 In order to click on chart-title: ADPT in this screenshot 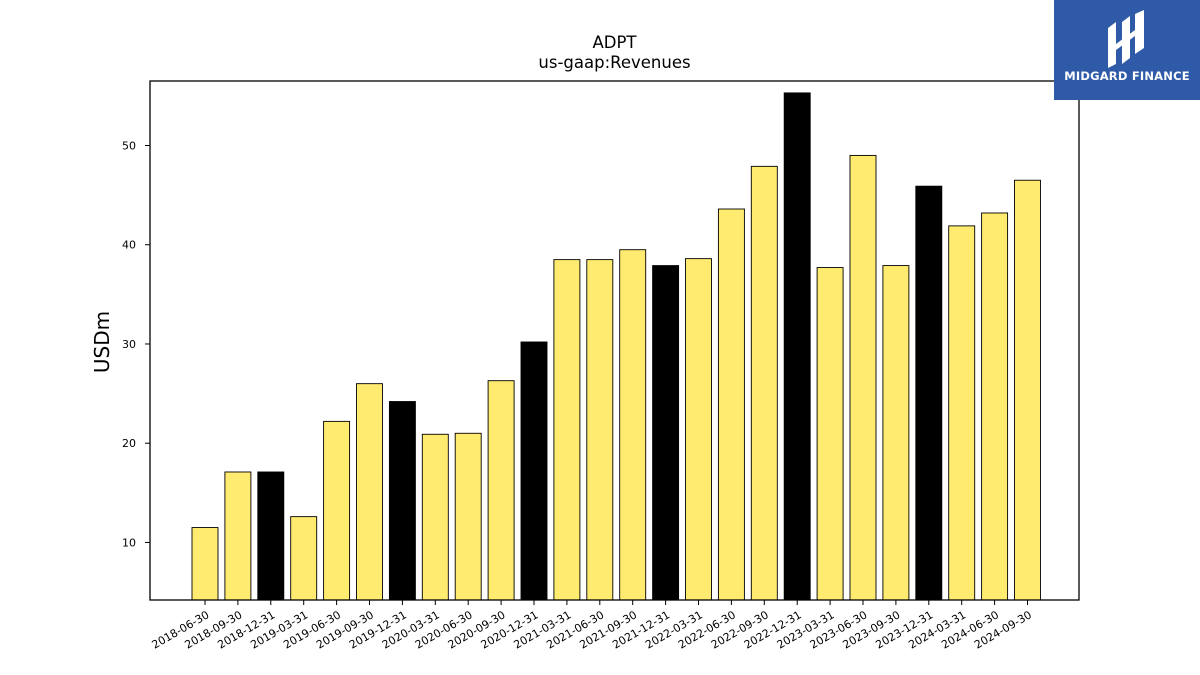, I will do `click(614, 42)`.